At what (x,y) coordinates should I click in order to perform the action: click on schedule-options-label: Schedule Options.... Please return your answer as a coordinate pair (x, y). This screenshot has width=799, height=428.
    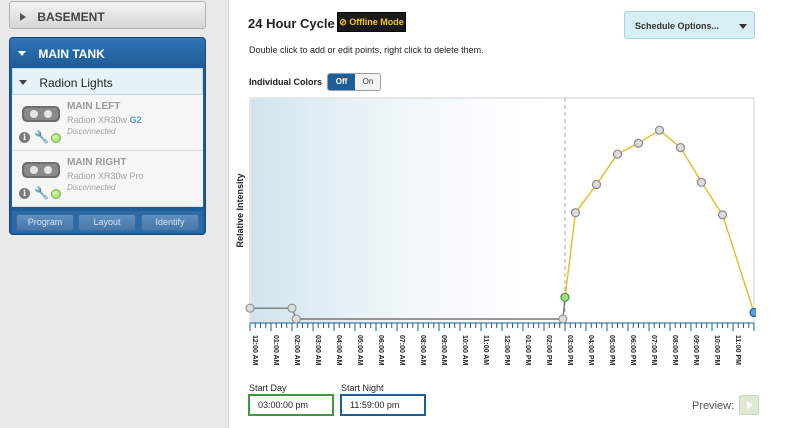
    Looking at the image, I should click on (677, 26).